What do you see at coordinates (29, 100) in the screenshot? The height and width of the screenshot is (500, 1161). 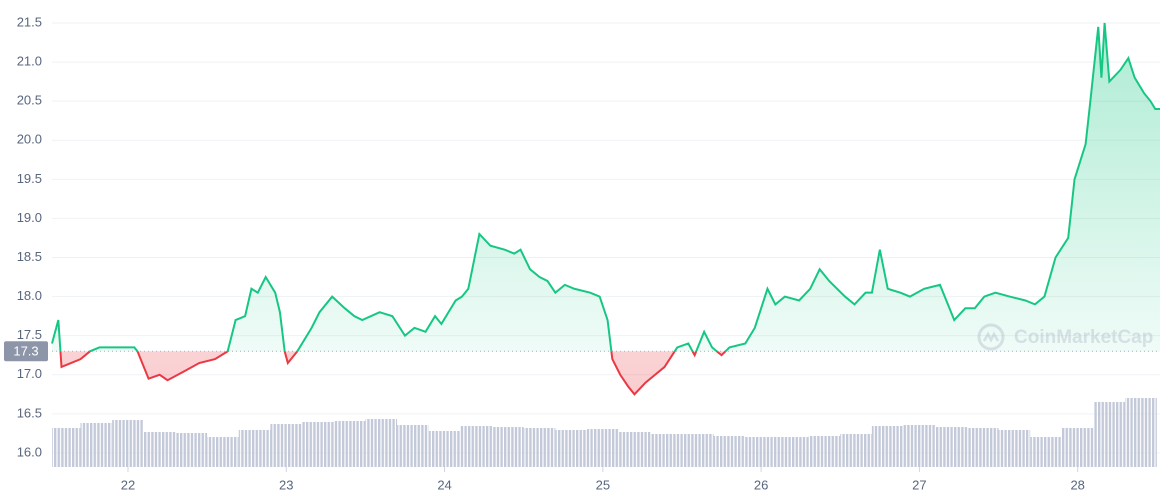 I see `y-tick-label: 20.5` at bounding box center [29, 100].